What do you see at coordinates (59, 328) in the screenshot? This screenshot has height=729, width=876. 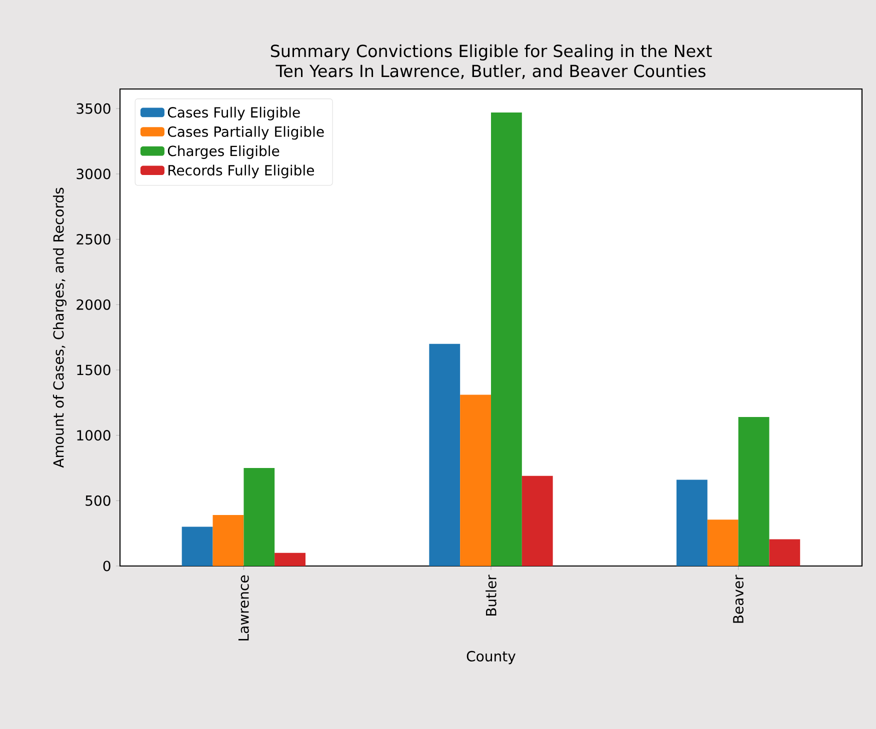 I see `y-axis-title: Amount of Cases, Charges, and Records` at bounding box center [59, 328].